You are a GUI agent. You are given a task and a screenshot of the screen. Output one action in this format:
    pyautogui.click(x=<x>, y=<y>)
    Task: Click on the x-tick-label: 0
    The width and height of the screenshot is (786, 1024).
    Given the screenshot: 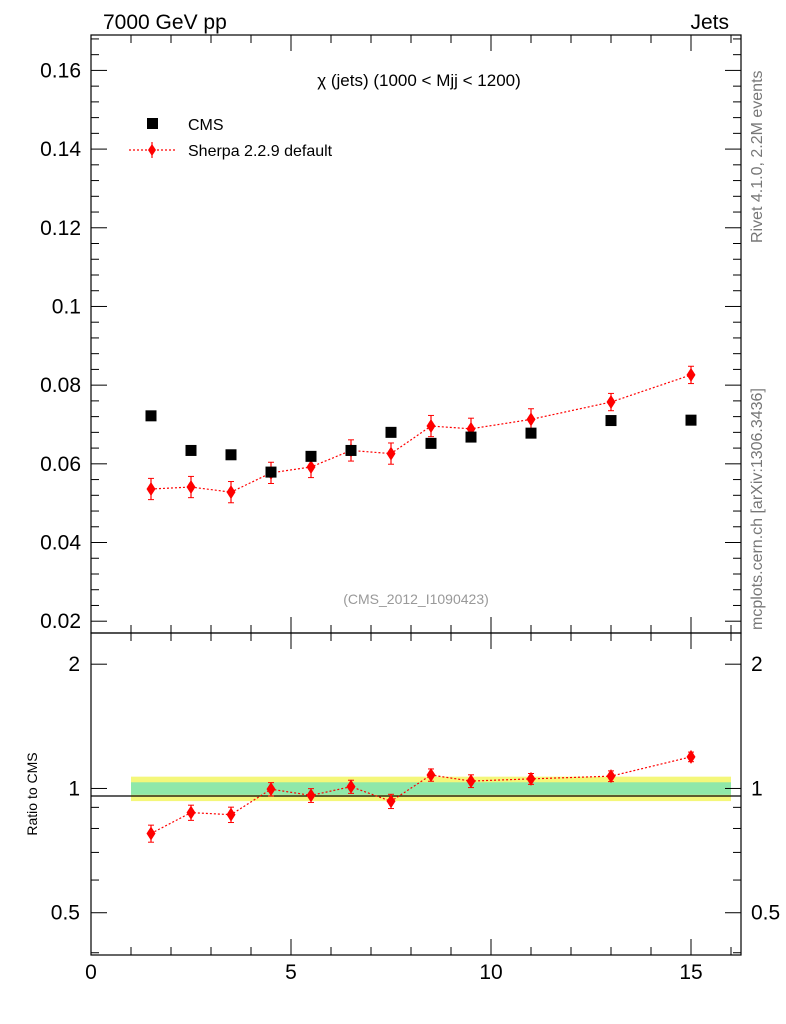 What is the action you would take?
    pyautogui.click(x=91, y=972)
    